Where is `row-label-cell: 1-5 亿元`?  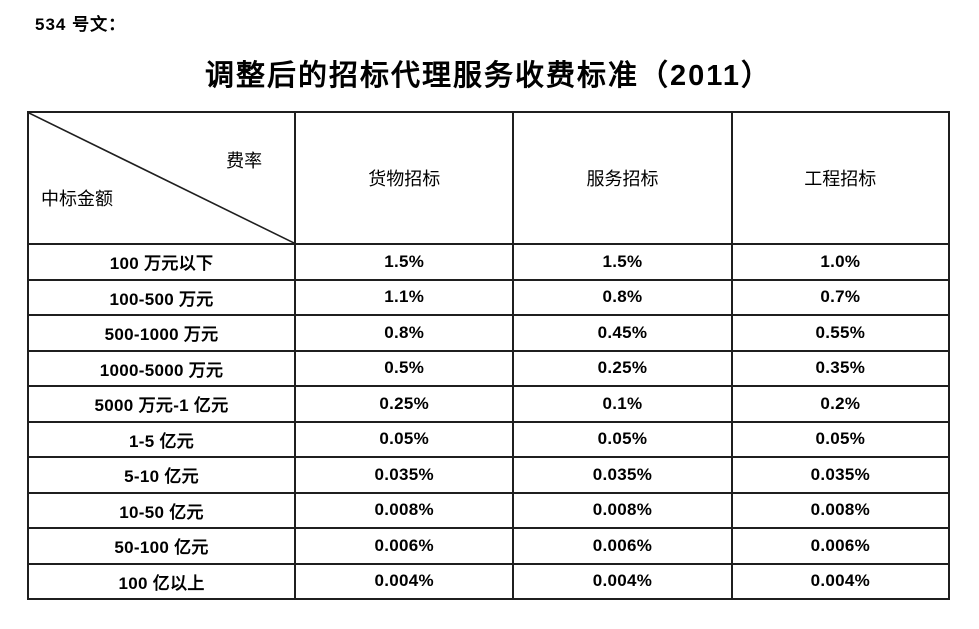
row-label-cell: 1-5 亿元 is located at coordinates (161, 439).